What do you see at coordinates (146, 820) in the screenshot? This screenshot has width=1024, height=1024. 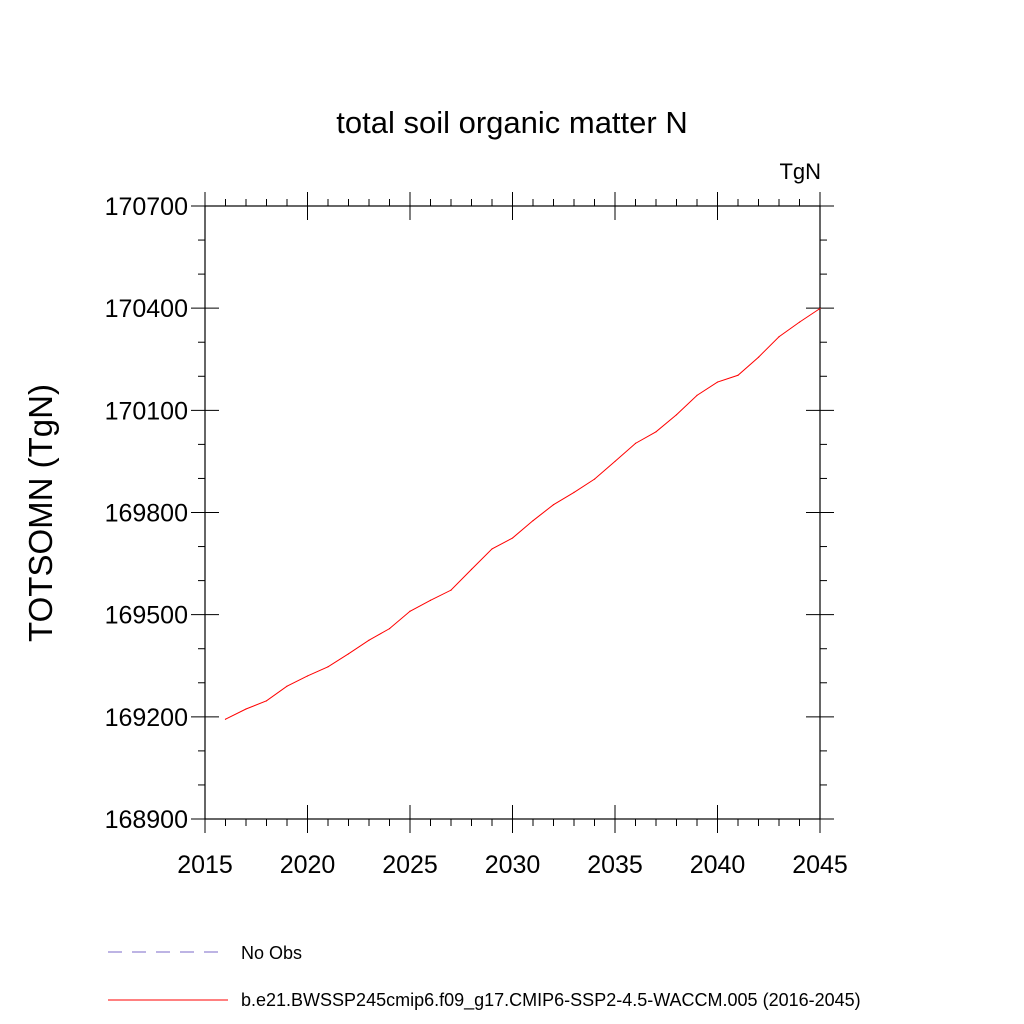 I see `y-tick-label: 168900` at bounding box center [146, 820].